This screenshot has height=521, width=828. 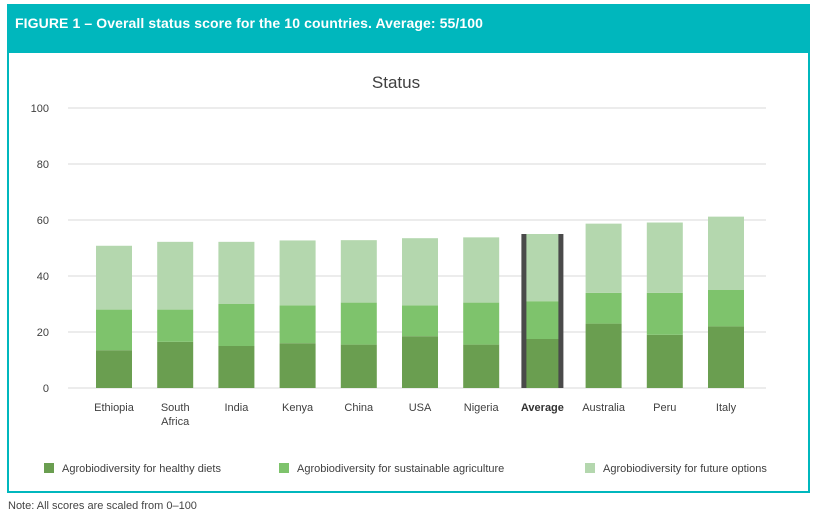 I want to click on legend-swatch-healthy-diets, so click(x=49, y=468).